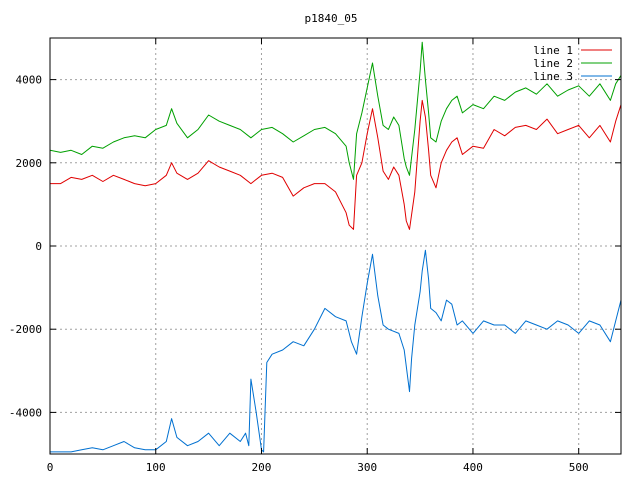  I want to click on legend-label-line-1: line 1, so click(553, 50).